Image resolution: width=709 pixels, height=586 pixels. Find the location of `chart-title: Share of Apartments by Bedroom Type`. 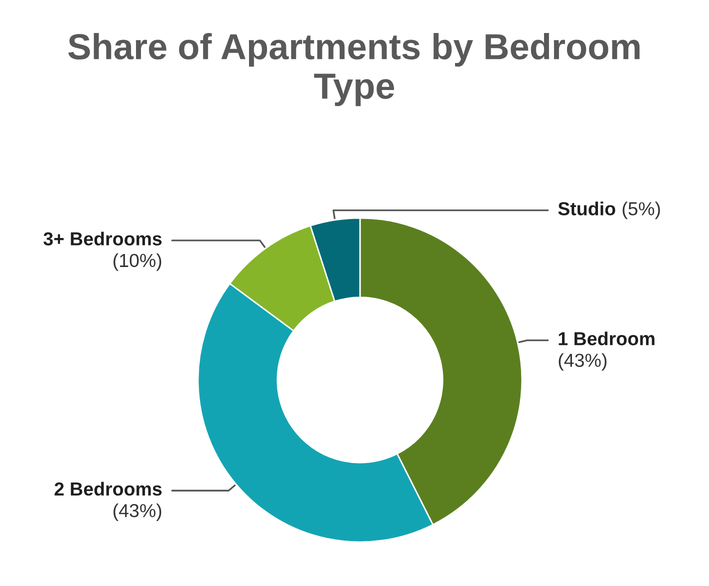

chart-title: Share of Apartments by Bedroom Type is located at coordinates (354, 69).